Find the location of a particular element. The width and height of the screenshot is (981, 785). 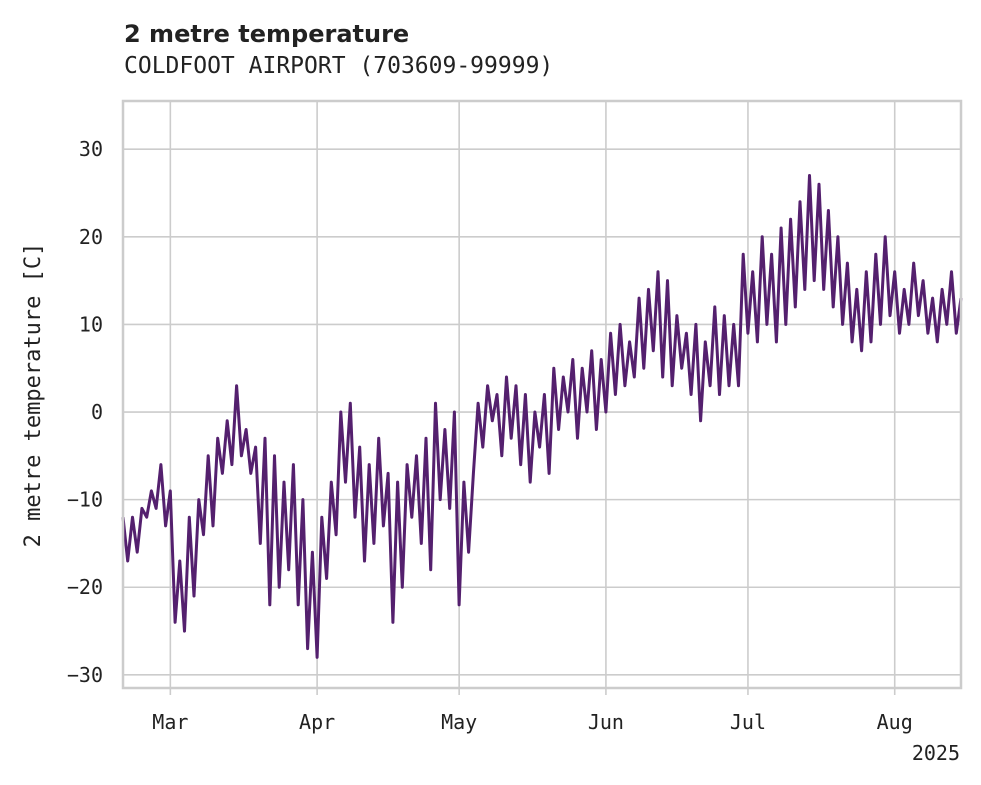

x-axis-year-label: 2025 is located at coordinates (936, 753).